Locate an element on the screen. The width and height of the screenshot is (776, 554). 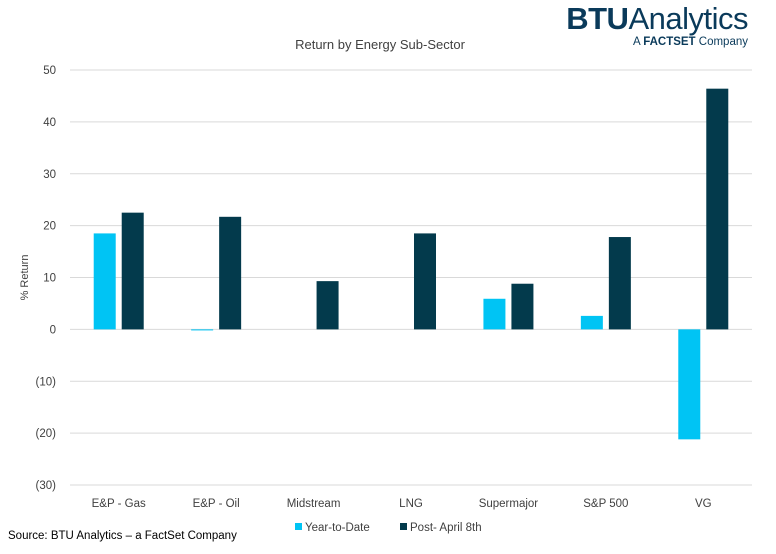
x-tick-label: Midstream is located at coordinates (314, 504).